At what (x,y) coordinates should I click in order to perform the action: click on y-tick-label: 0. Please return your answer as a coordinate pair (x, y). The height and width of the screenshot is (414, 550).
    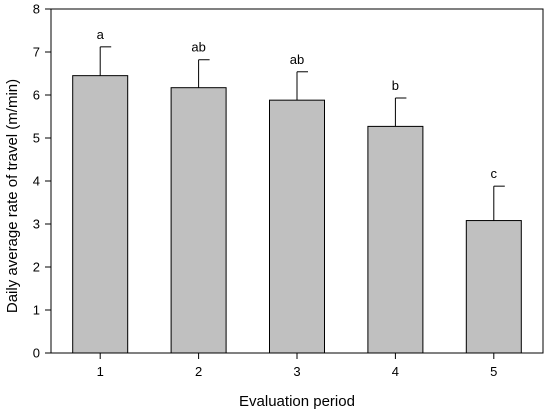
    Looking at the image, I should click on (36, 353).